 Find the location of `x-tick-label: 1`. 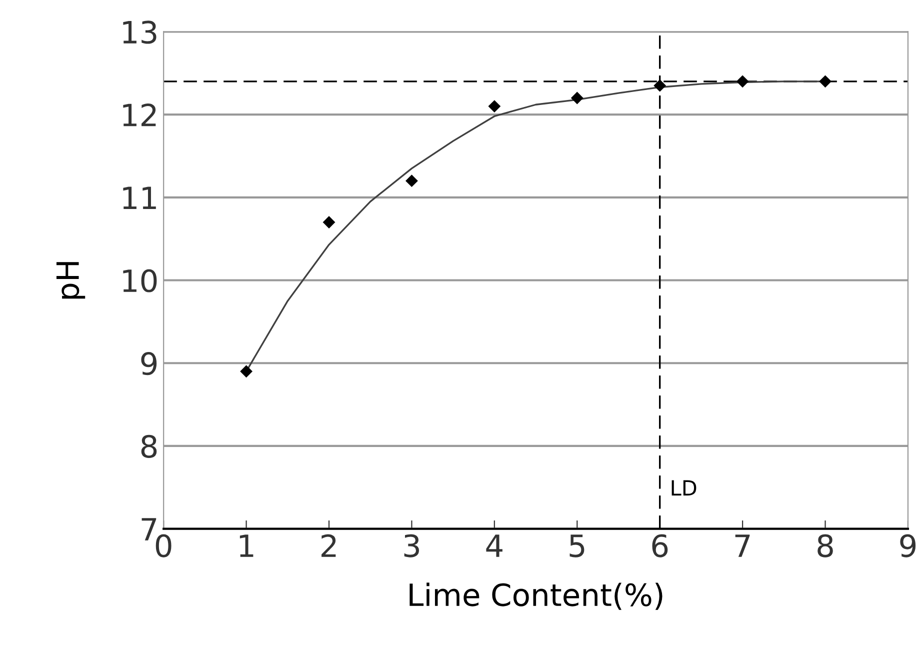

x-tick-label: 1 is located at coordinates (247, 545).